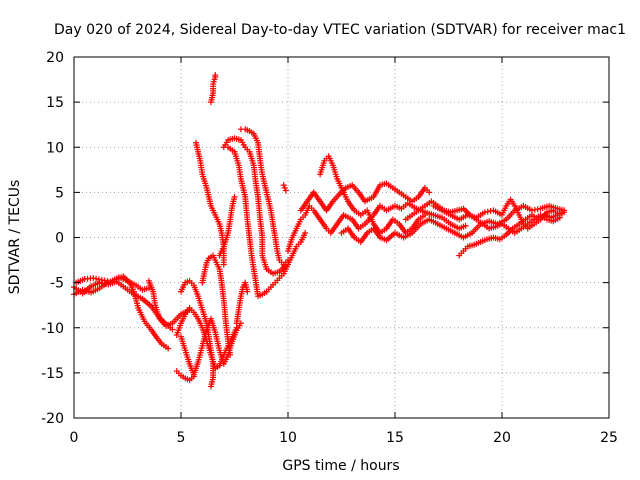 The height and width of the screenshot is (480, 640). What do you see at coordinates (52, 329) in the screenshot?
I see `y-tick-label: -10` at bounding box center [52, 329].